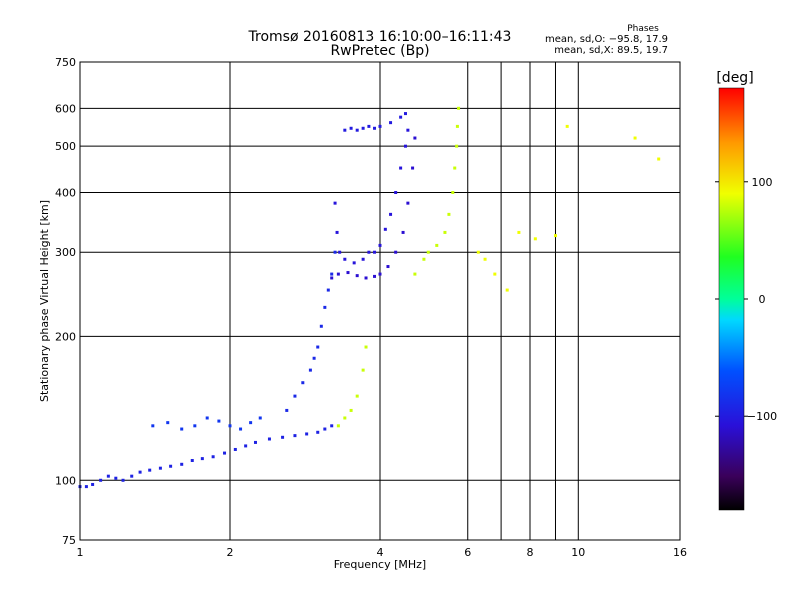  What do you see at coordinates (65, 192) in the screenshot?
I see `y-tick-label: 400` at bounding box center [65, 192].